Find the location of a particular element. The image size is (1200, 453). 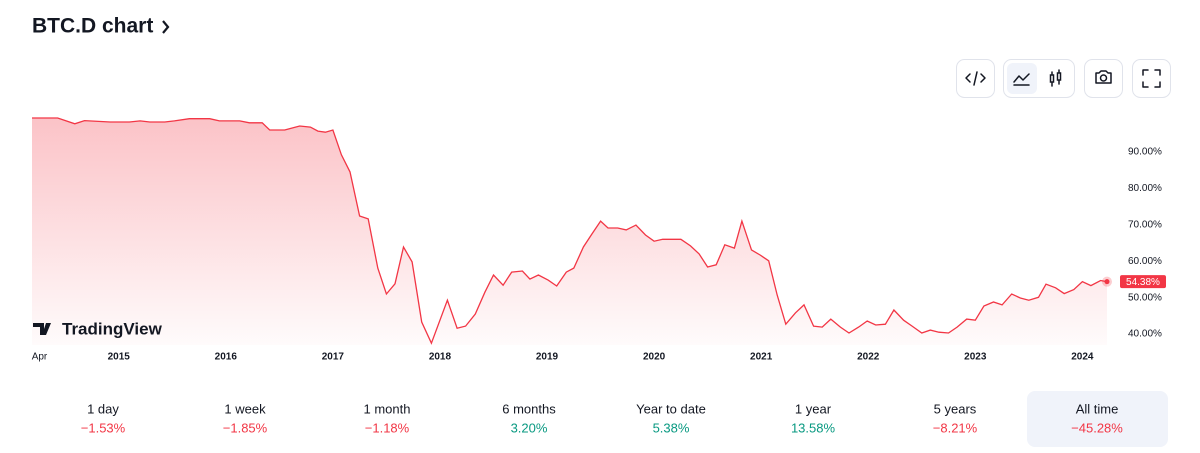

period-label: 1 year is located at coordinates (813, 408).